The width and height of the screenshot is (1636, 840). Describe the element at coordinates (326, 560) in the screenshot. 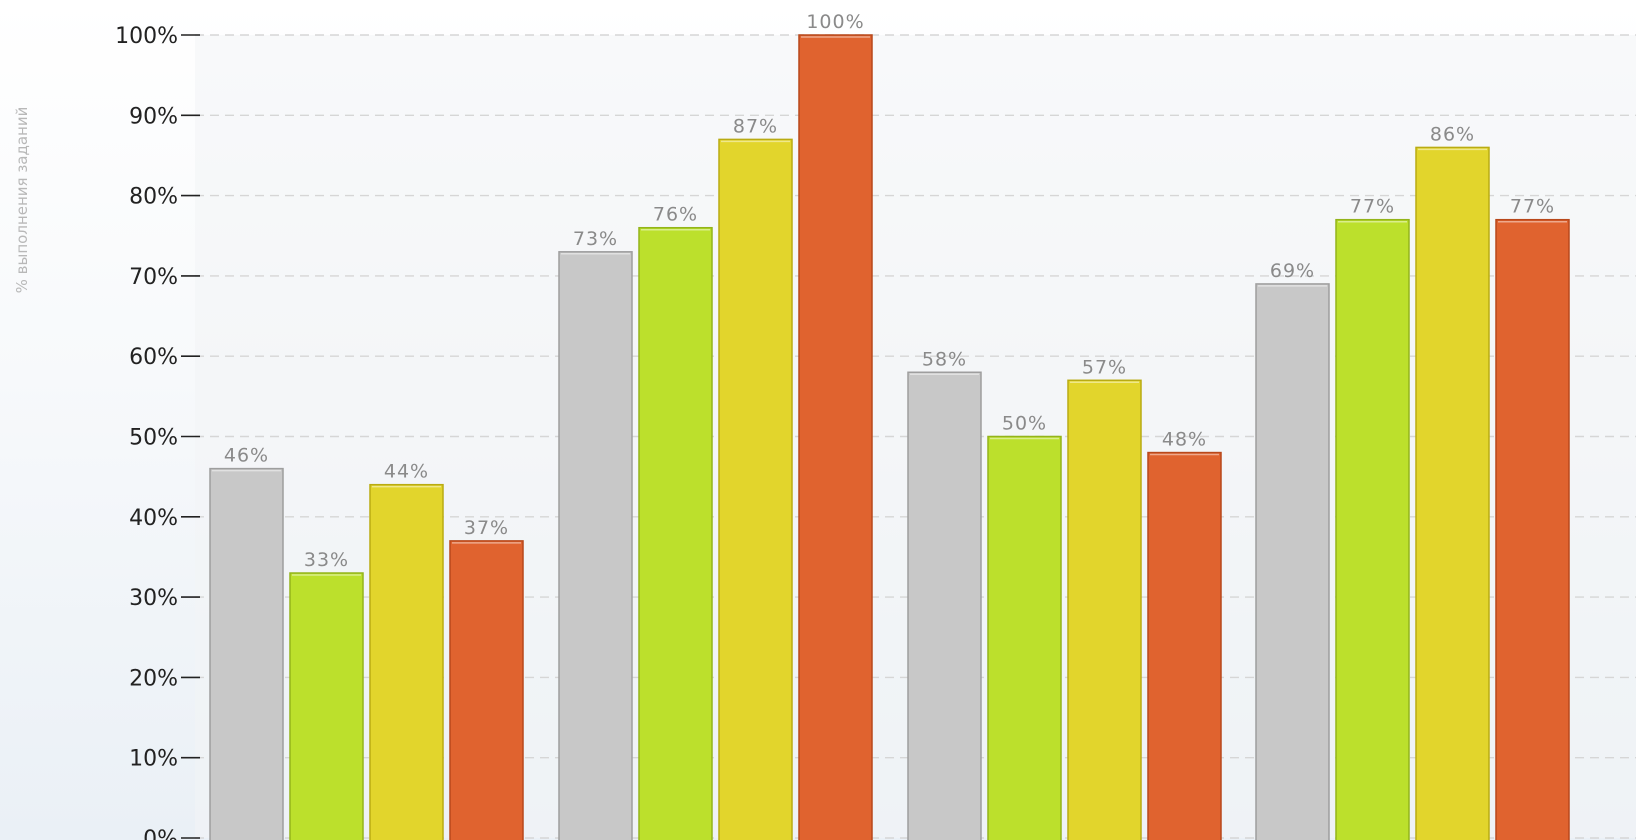

I see `value-label: 33%` at that location.